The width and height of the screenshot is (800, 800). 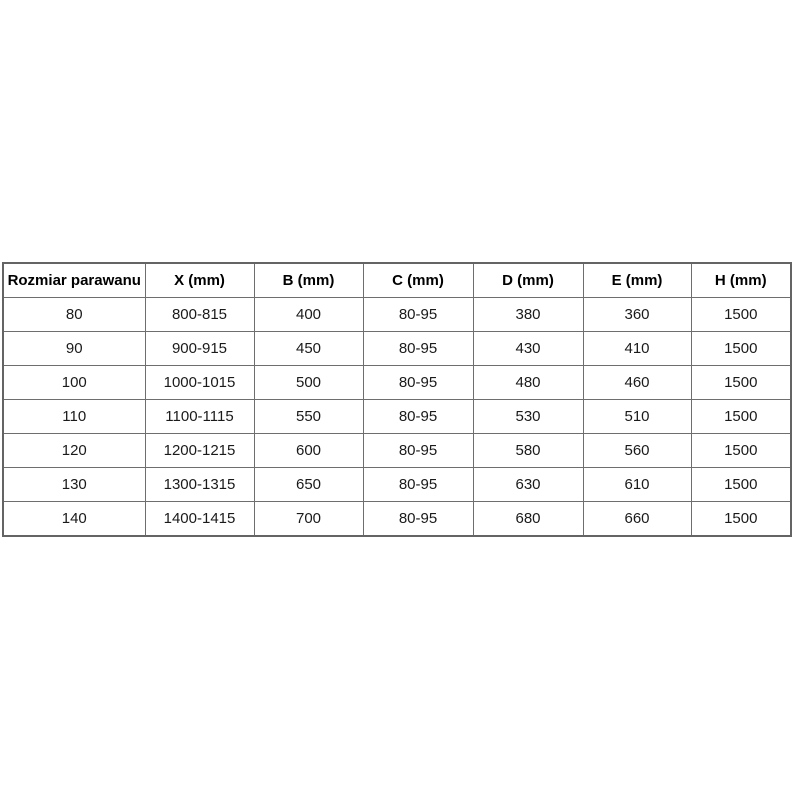 I want to click on table-row: 100 1000-1015 500 80-95 480 460 1500, so click(x=397, y=382).